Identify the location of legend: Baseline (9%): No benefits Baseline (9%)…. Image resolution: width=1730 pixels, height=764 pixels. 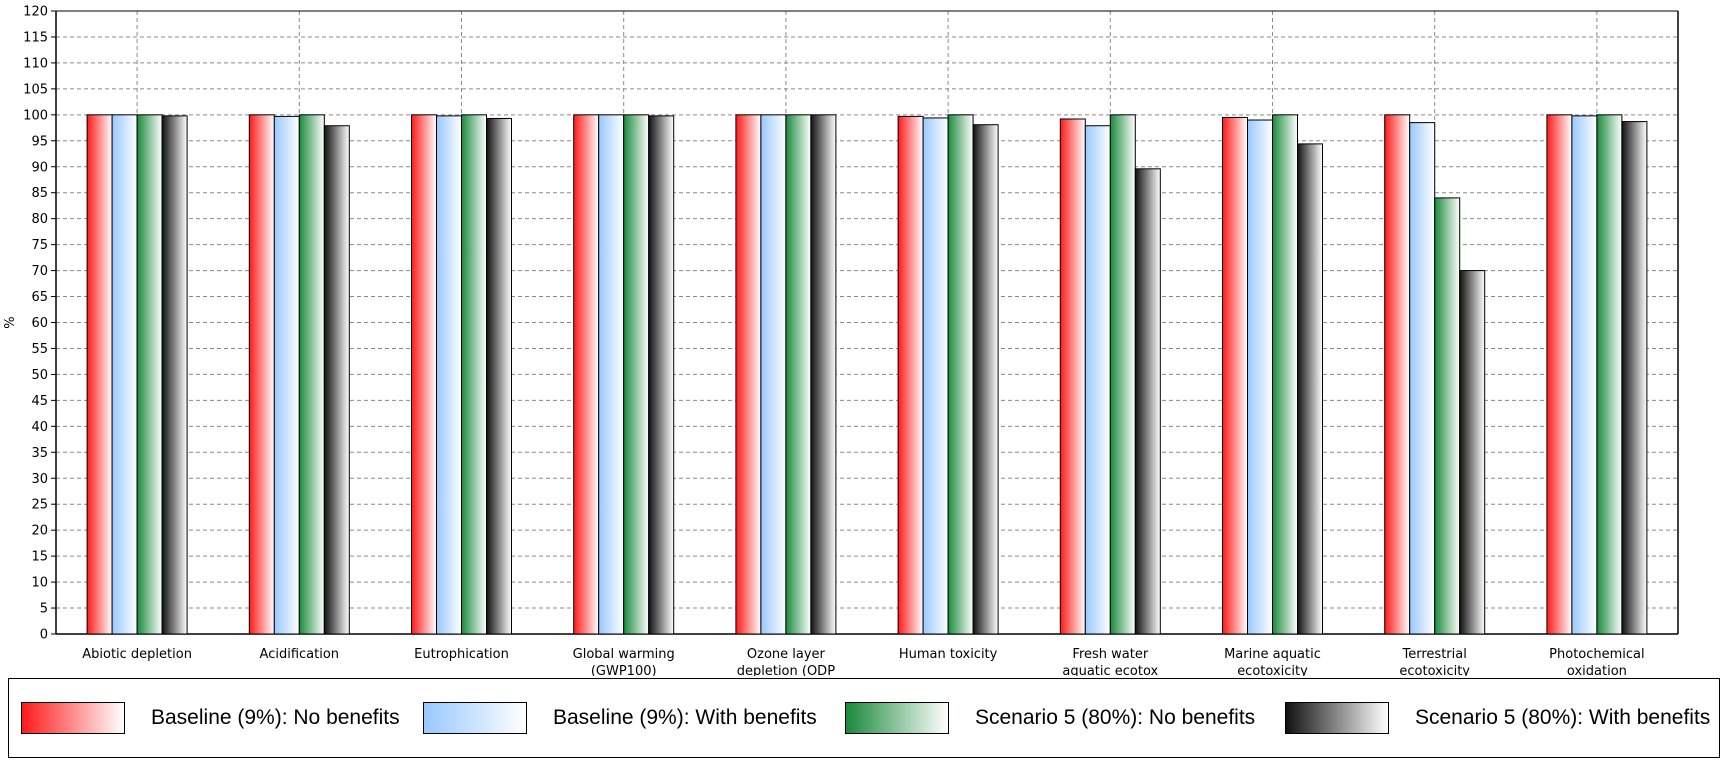
(864, 718).